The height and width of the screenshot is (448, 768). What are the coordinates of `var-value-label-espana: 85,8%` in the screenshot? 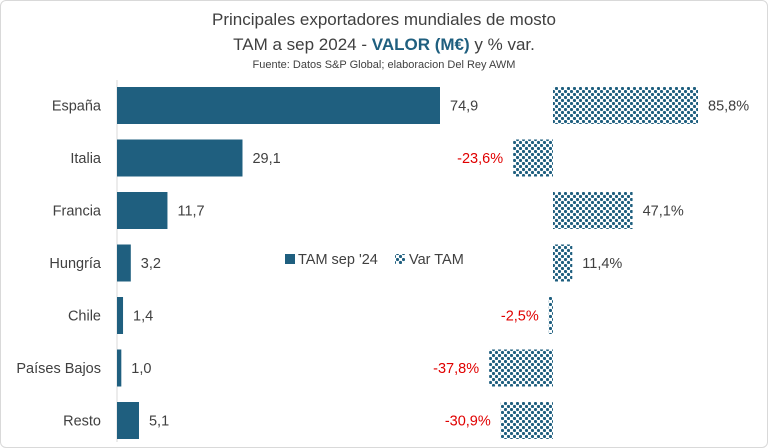 It's located at (728, 107).